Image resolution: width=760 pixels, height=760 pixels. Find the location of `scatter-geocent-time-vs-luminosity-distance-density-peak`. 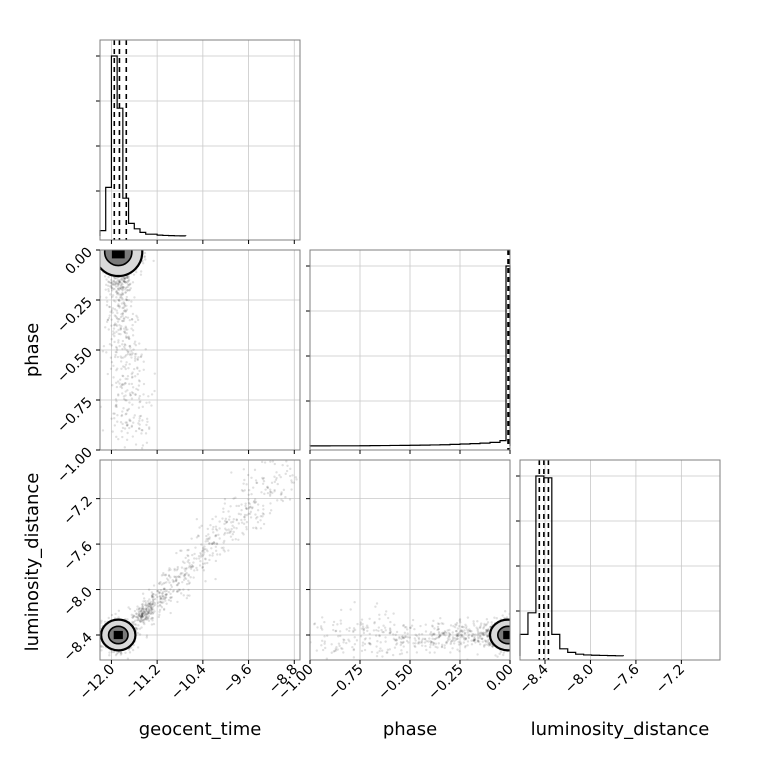

scatter-geocent-time-vs-luminosity-distance-density-peak is located at coordinates (118, 635).